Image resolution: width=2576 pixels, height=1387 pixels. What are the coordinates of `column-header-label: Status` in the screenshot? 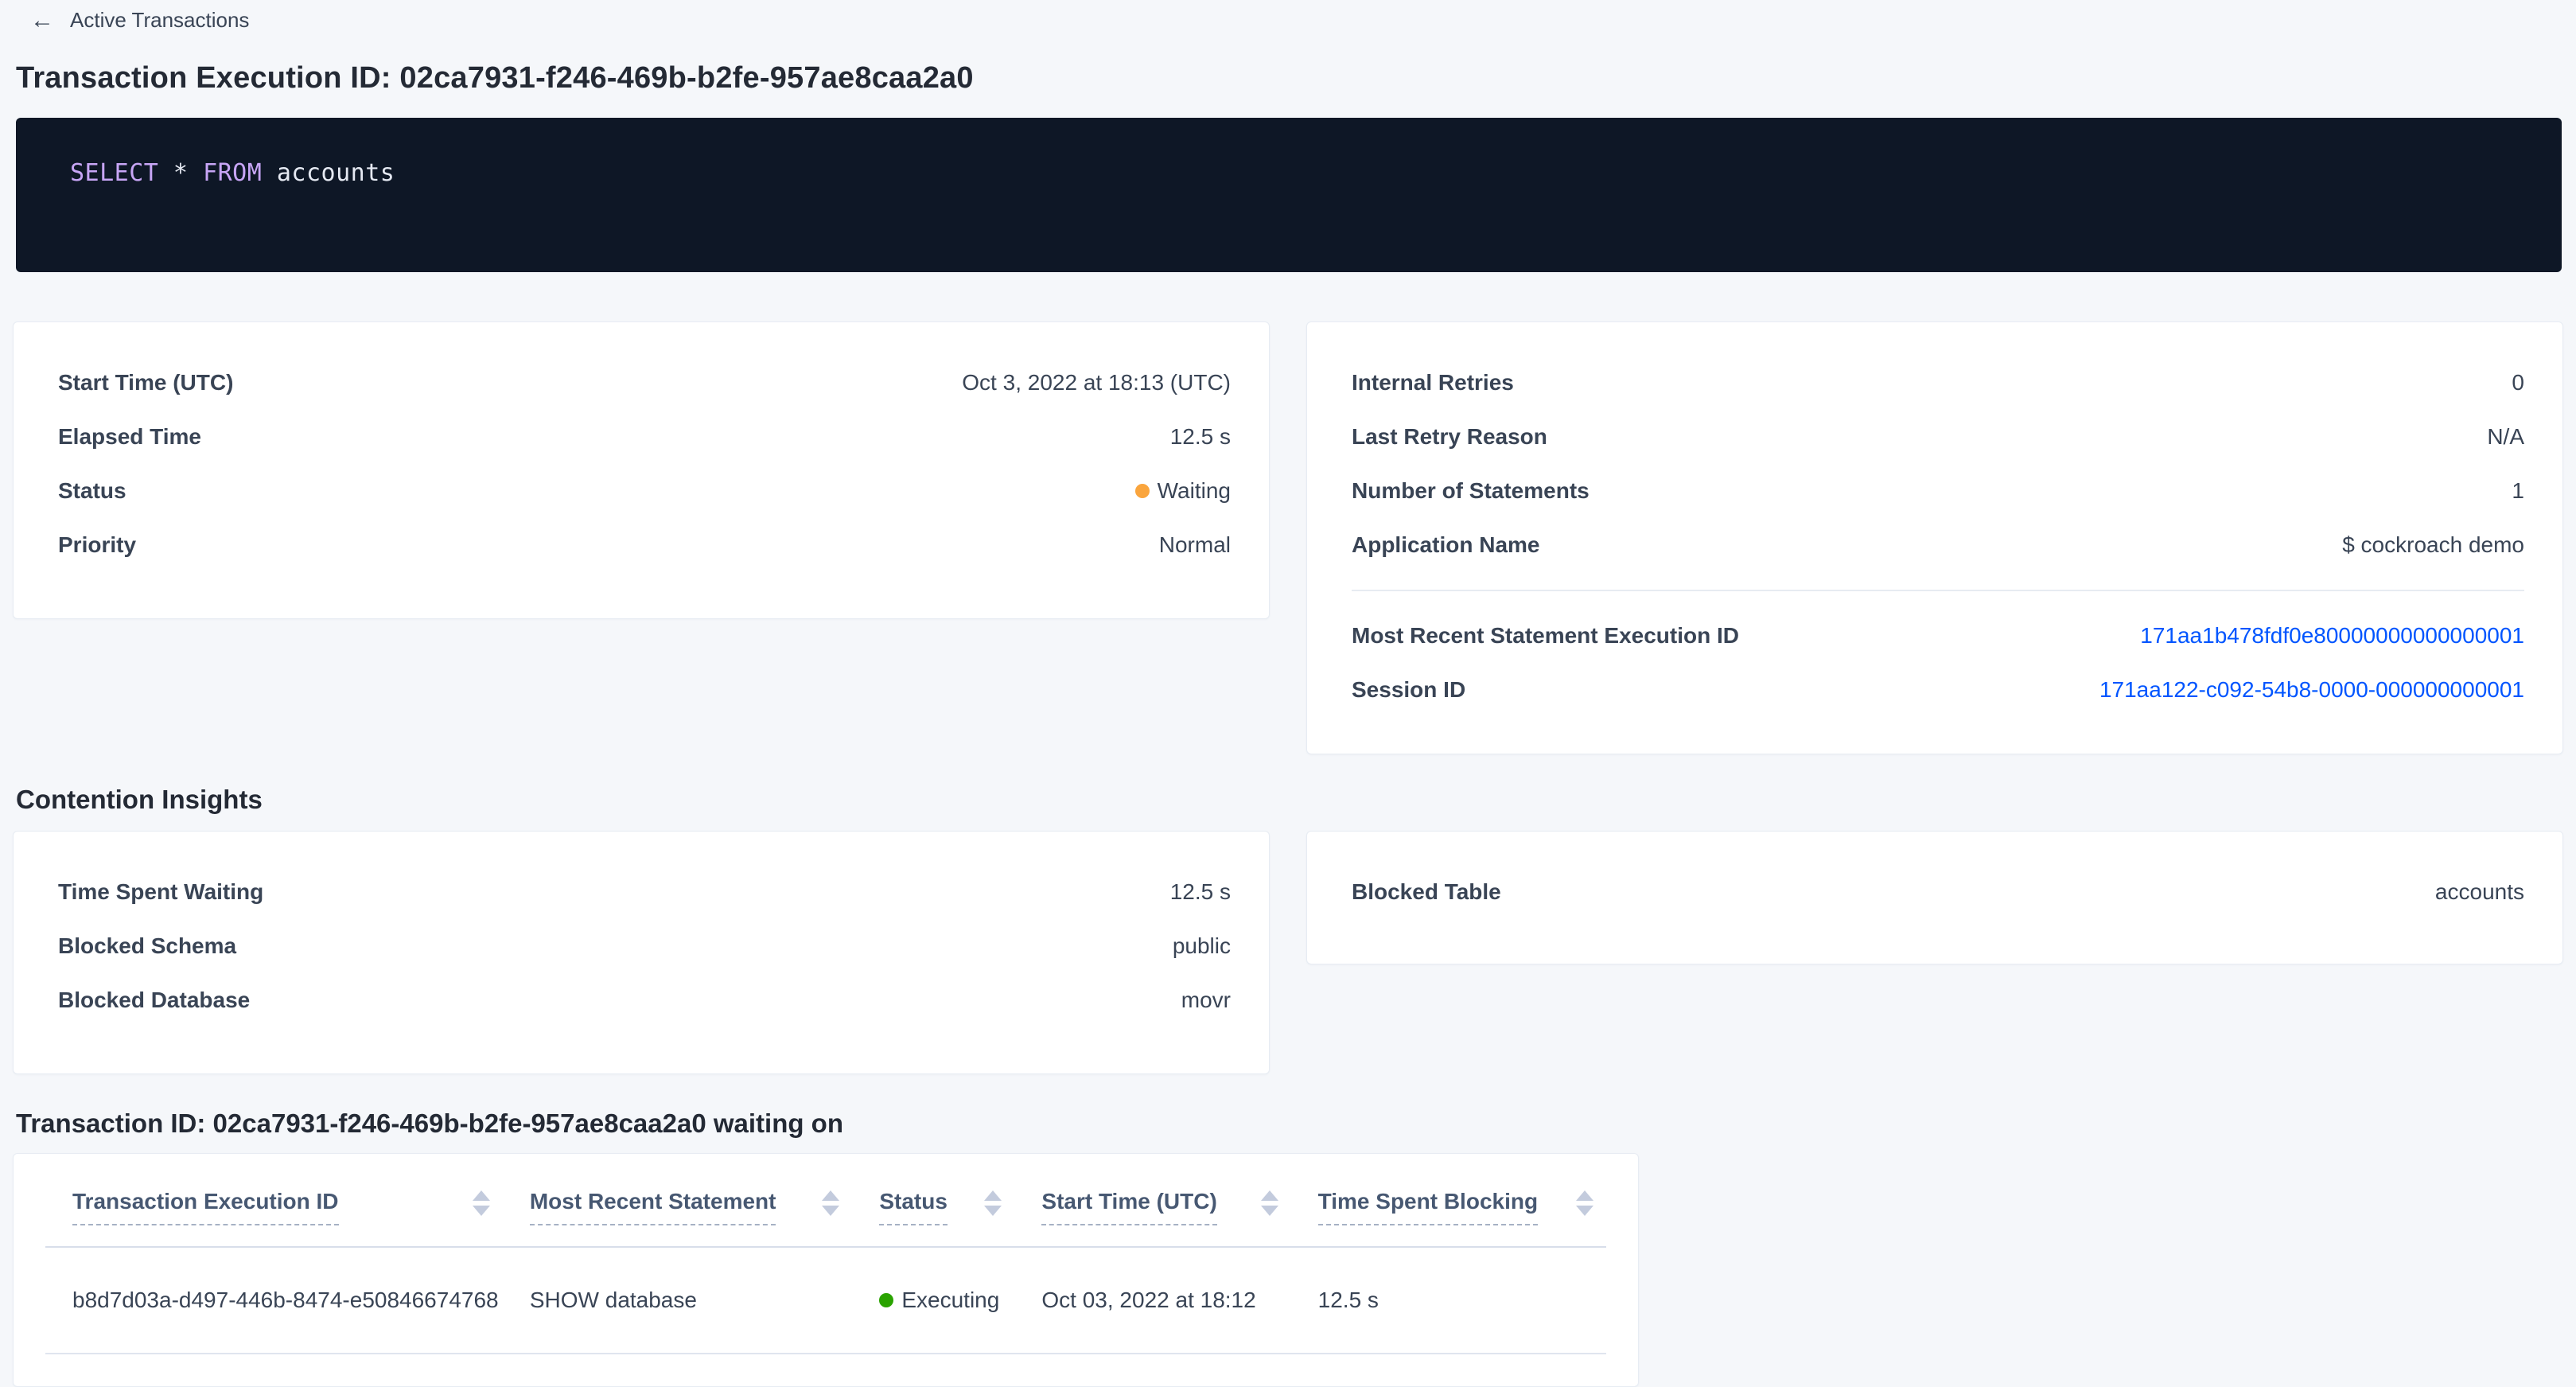 It's located at (914, 1207).